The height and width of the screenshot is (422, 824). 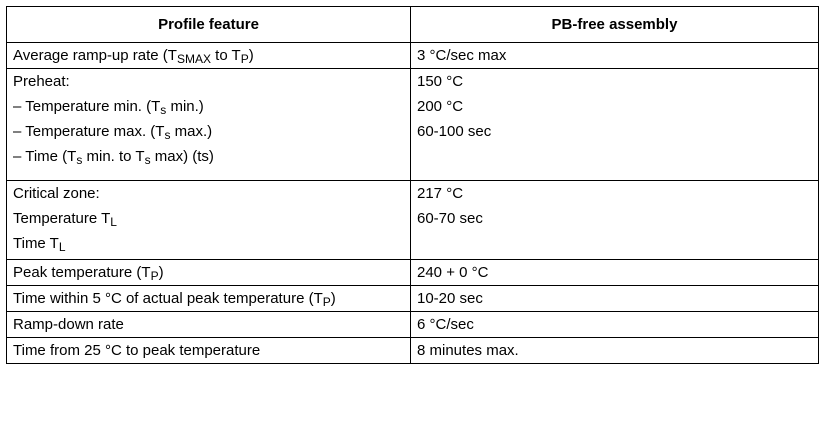 What do you see at coordinates (208, 324) in the screenshot?
I see `ramp-down-feature: Ramp-down rate` at bounding box center [208, 324].